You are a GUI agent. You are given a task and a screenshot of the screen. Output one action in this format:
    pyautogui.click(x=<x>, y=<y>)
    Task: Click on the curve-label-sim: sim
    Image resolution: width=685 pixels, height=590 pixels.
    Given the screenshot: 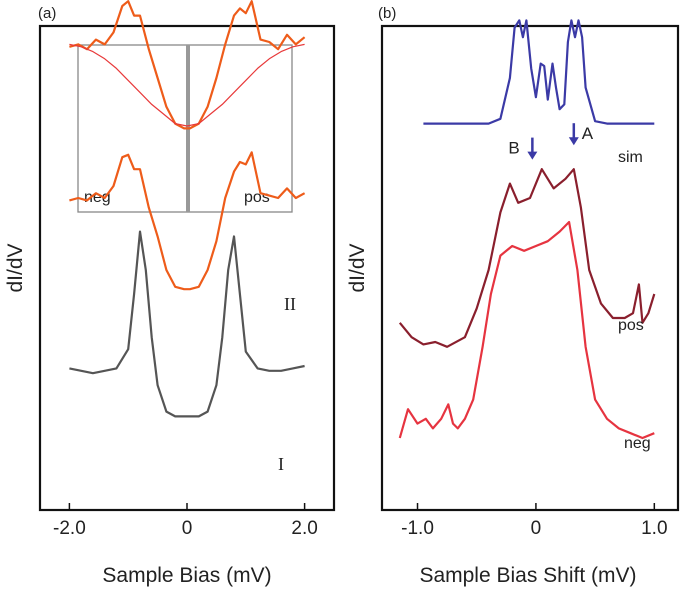 What is the action you would take?
    pyautogui.click(x=630, y=157)
    